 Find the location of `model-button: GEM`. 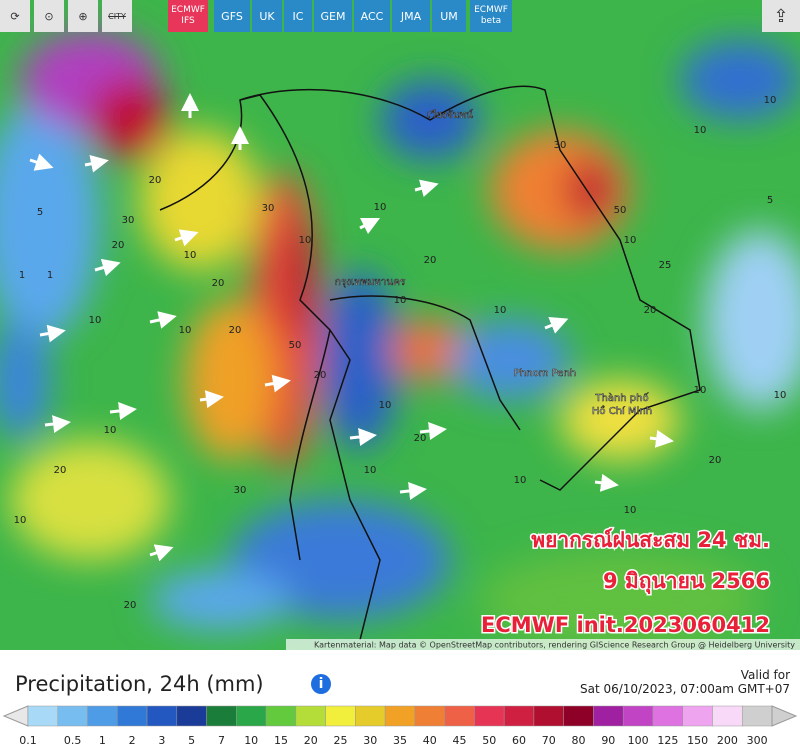

model-button: GEM is located at coordinates (333, 16).